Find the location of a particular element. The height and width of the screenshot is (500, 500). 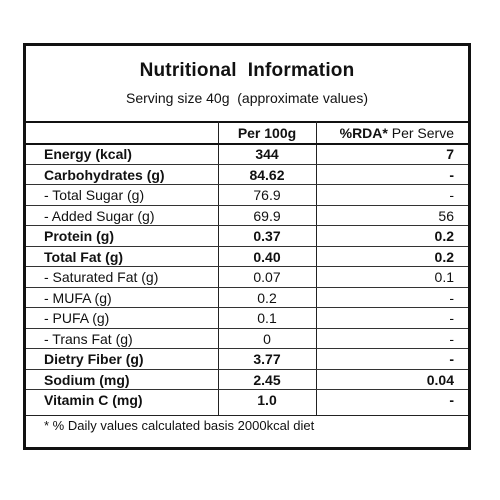

nutrient-label: Total Fat (g) is located at coordinates (84, 256).